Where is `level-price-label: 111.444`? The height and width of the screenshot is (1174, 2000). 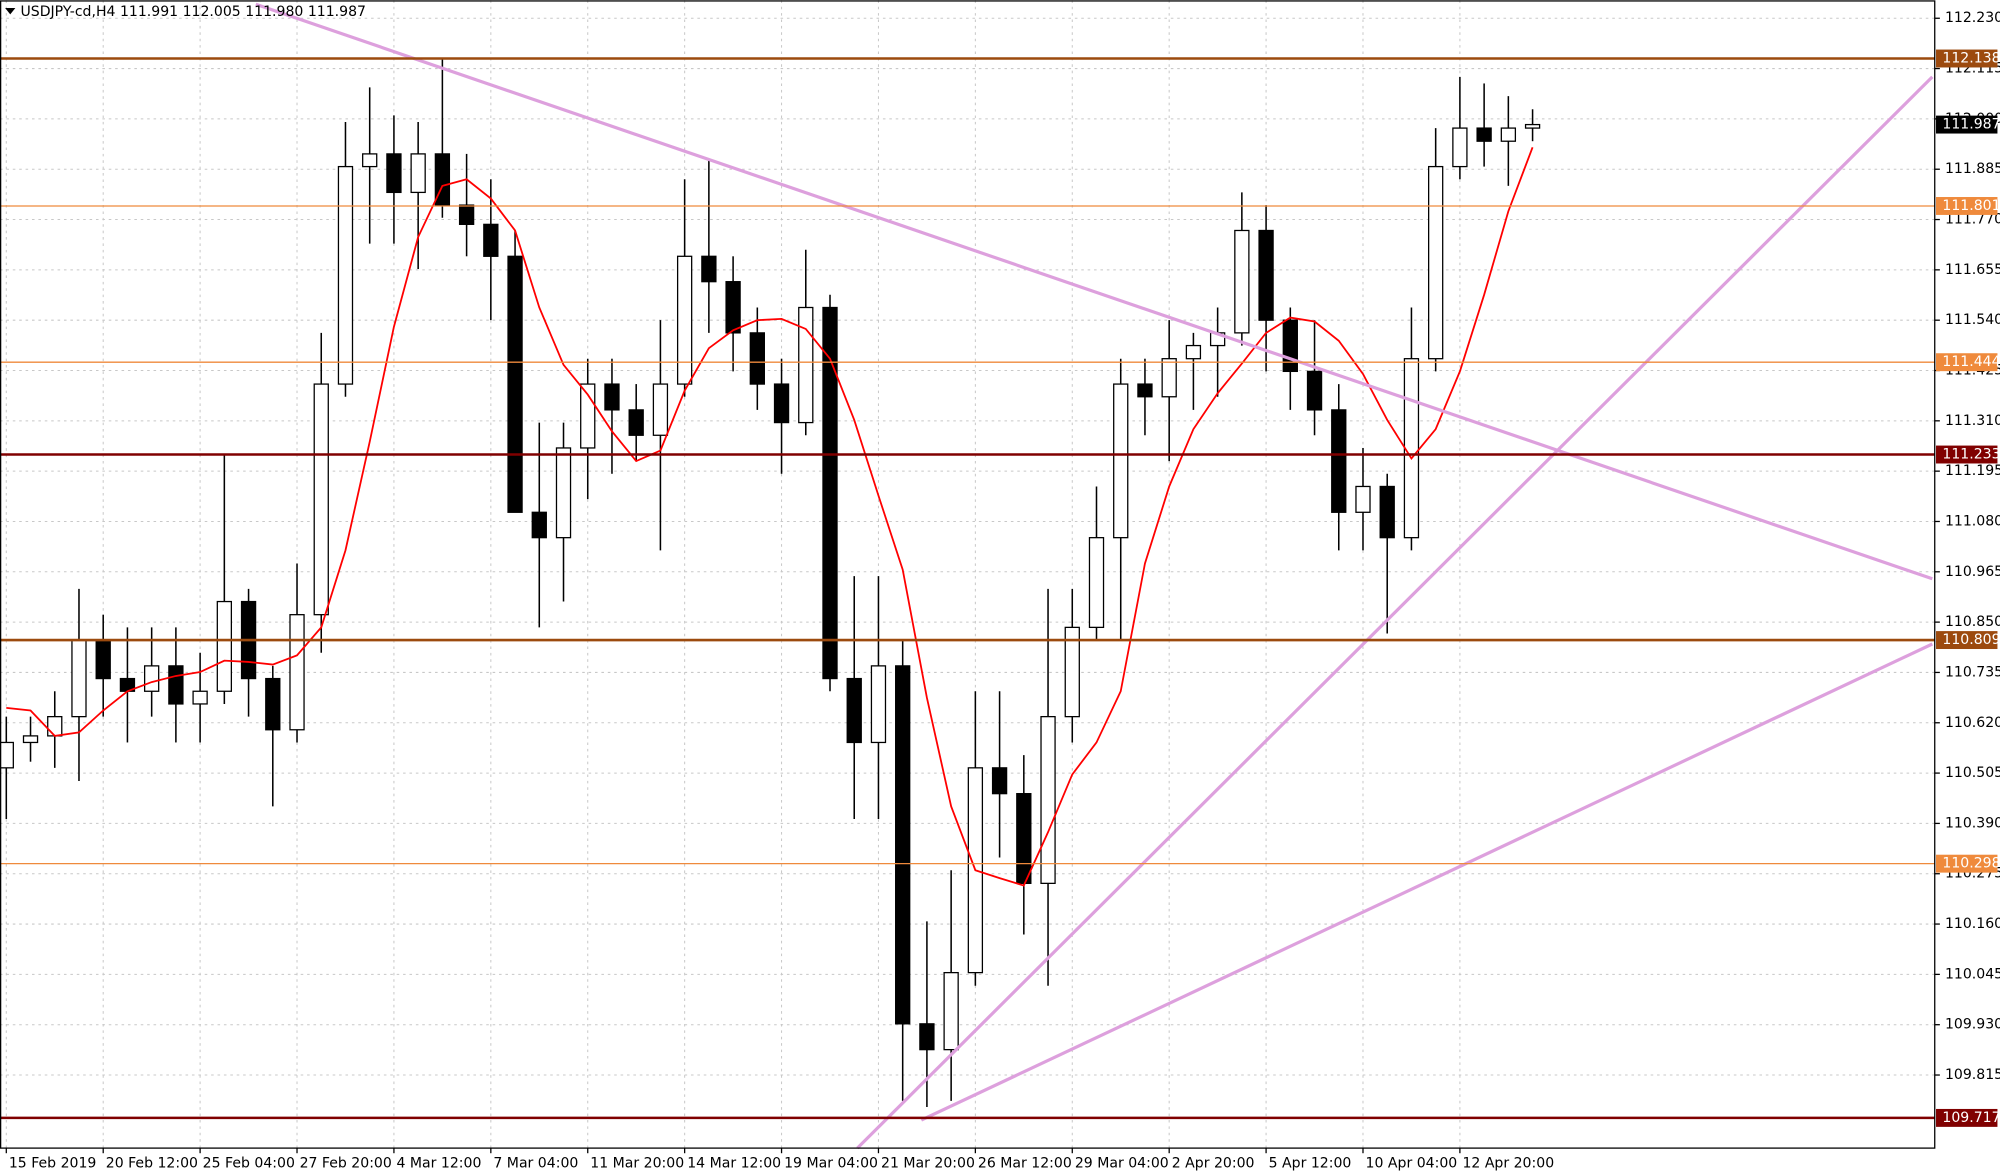 level-price-label: 111.444 is located at coordinates (1971, 362).